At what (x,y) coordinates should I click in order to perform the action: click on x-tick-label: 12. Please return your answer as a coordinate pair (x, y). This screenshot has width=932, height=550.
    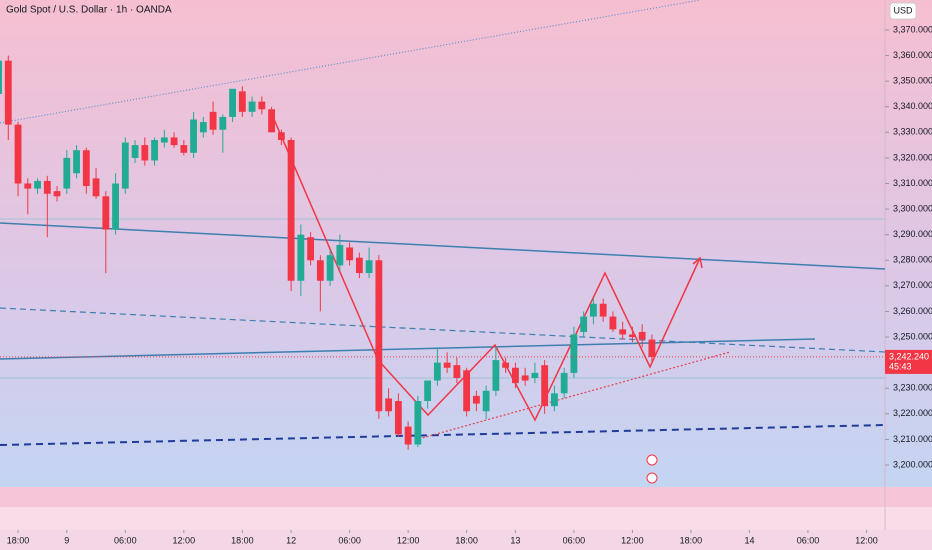
    Looking at the image, I should click on (291, 540).